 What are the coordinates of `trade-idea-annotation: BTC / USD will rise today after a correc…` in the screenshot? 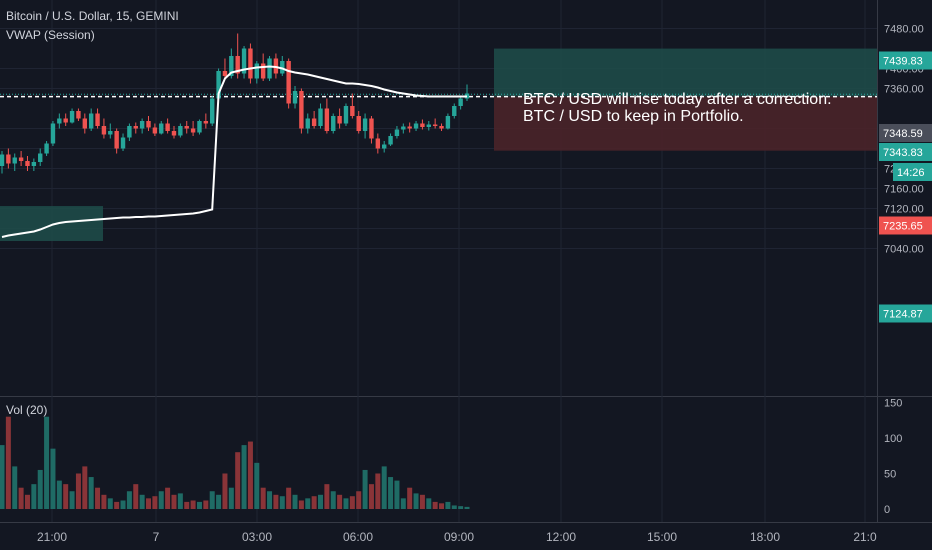 It's located at (677, 108).